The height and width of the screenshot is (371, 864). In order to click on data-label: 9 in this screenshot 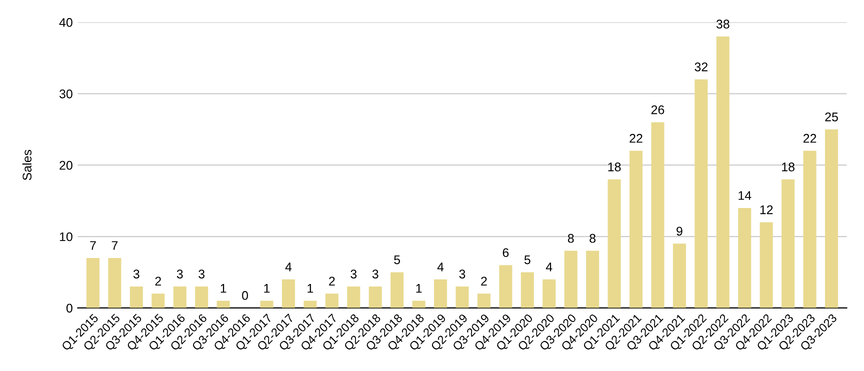, I will do `click(679, 231)`.